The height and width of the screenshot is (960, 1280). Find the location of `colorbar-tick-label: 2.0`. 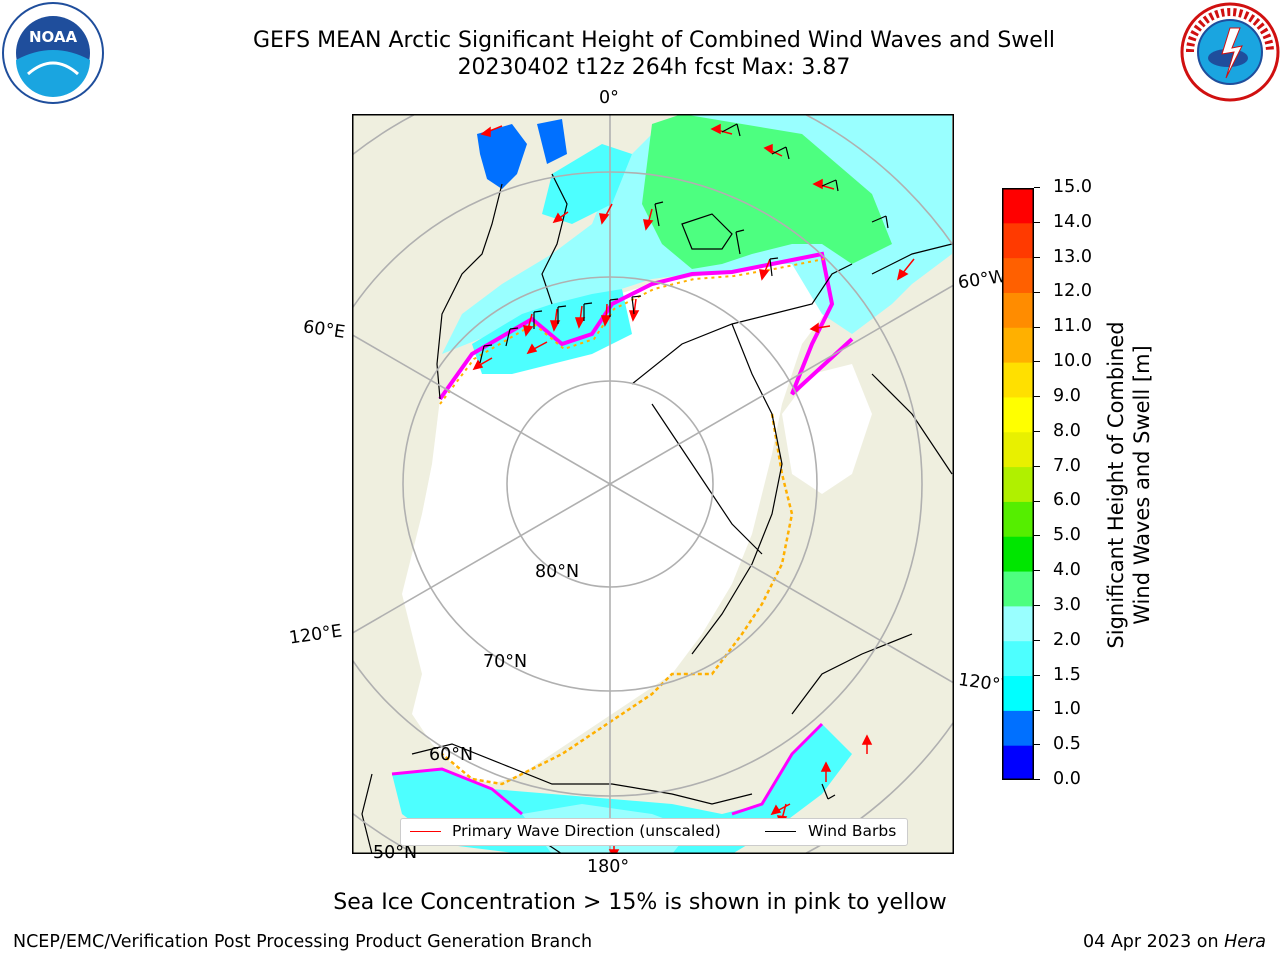

colorbar-tick-label: 2.0 is located at coordinates (1067, 639).